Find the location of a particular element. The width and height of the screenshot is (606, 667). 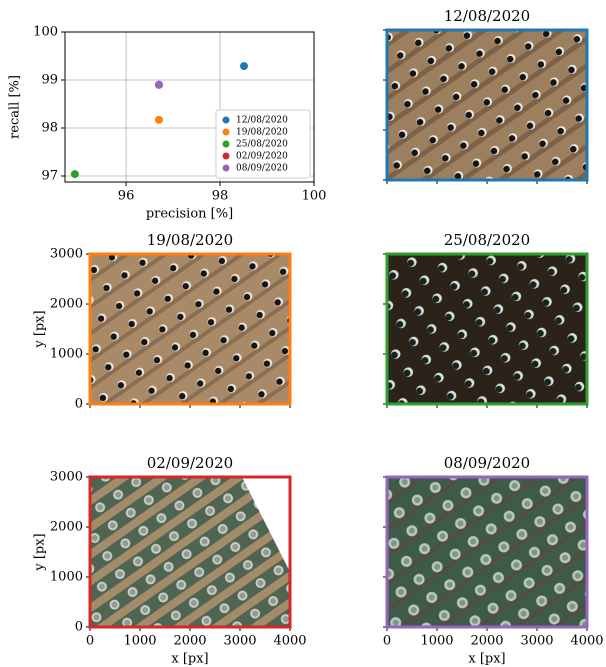

panel-title: 19/08/2020 is located at coordinates (190, 240).